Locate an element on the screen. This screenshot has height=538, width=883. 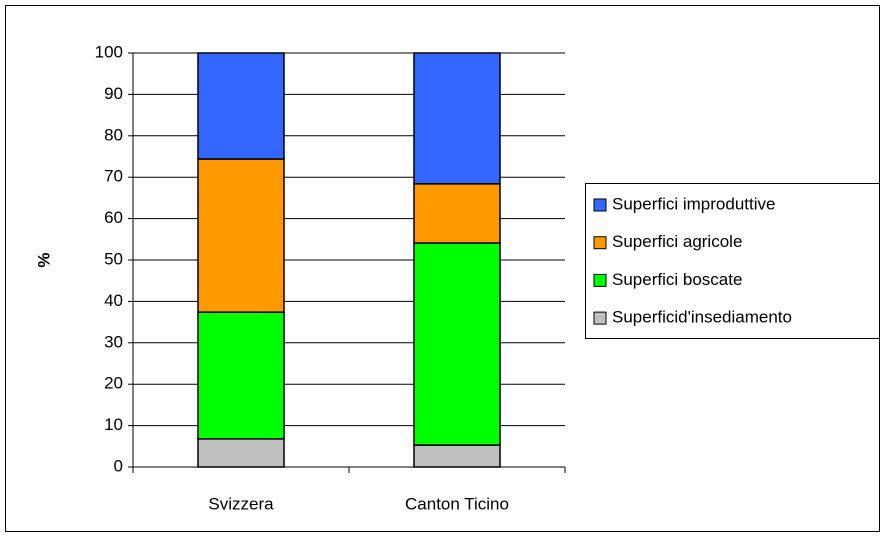
x-tick-label: Canton Ticino is located at coordinates (457, 503).